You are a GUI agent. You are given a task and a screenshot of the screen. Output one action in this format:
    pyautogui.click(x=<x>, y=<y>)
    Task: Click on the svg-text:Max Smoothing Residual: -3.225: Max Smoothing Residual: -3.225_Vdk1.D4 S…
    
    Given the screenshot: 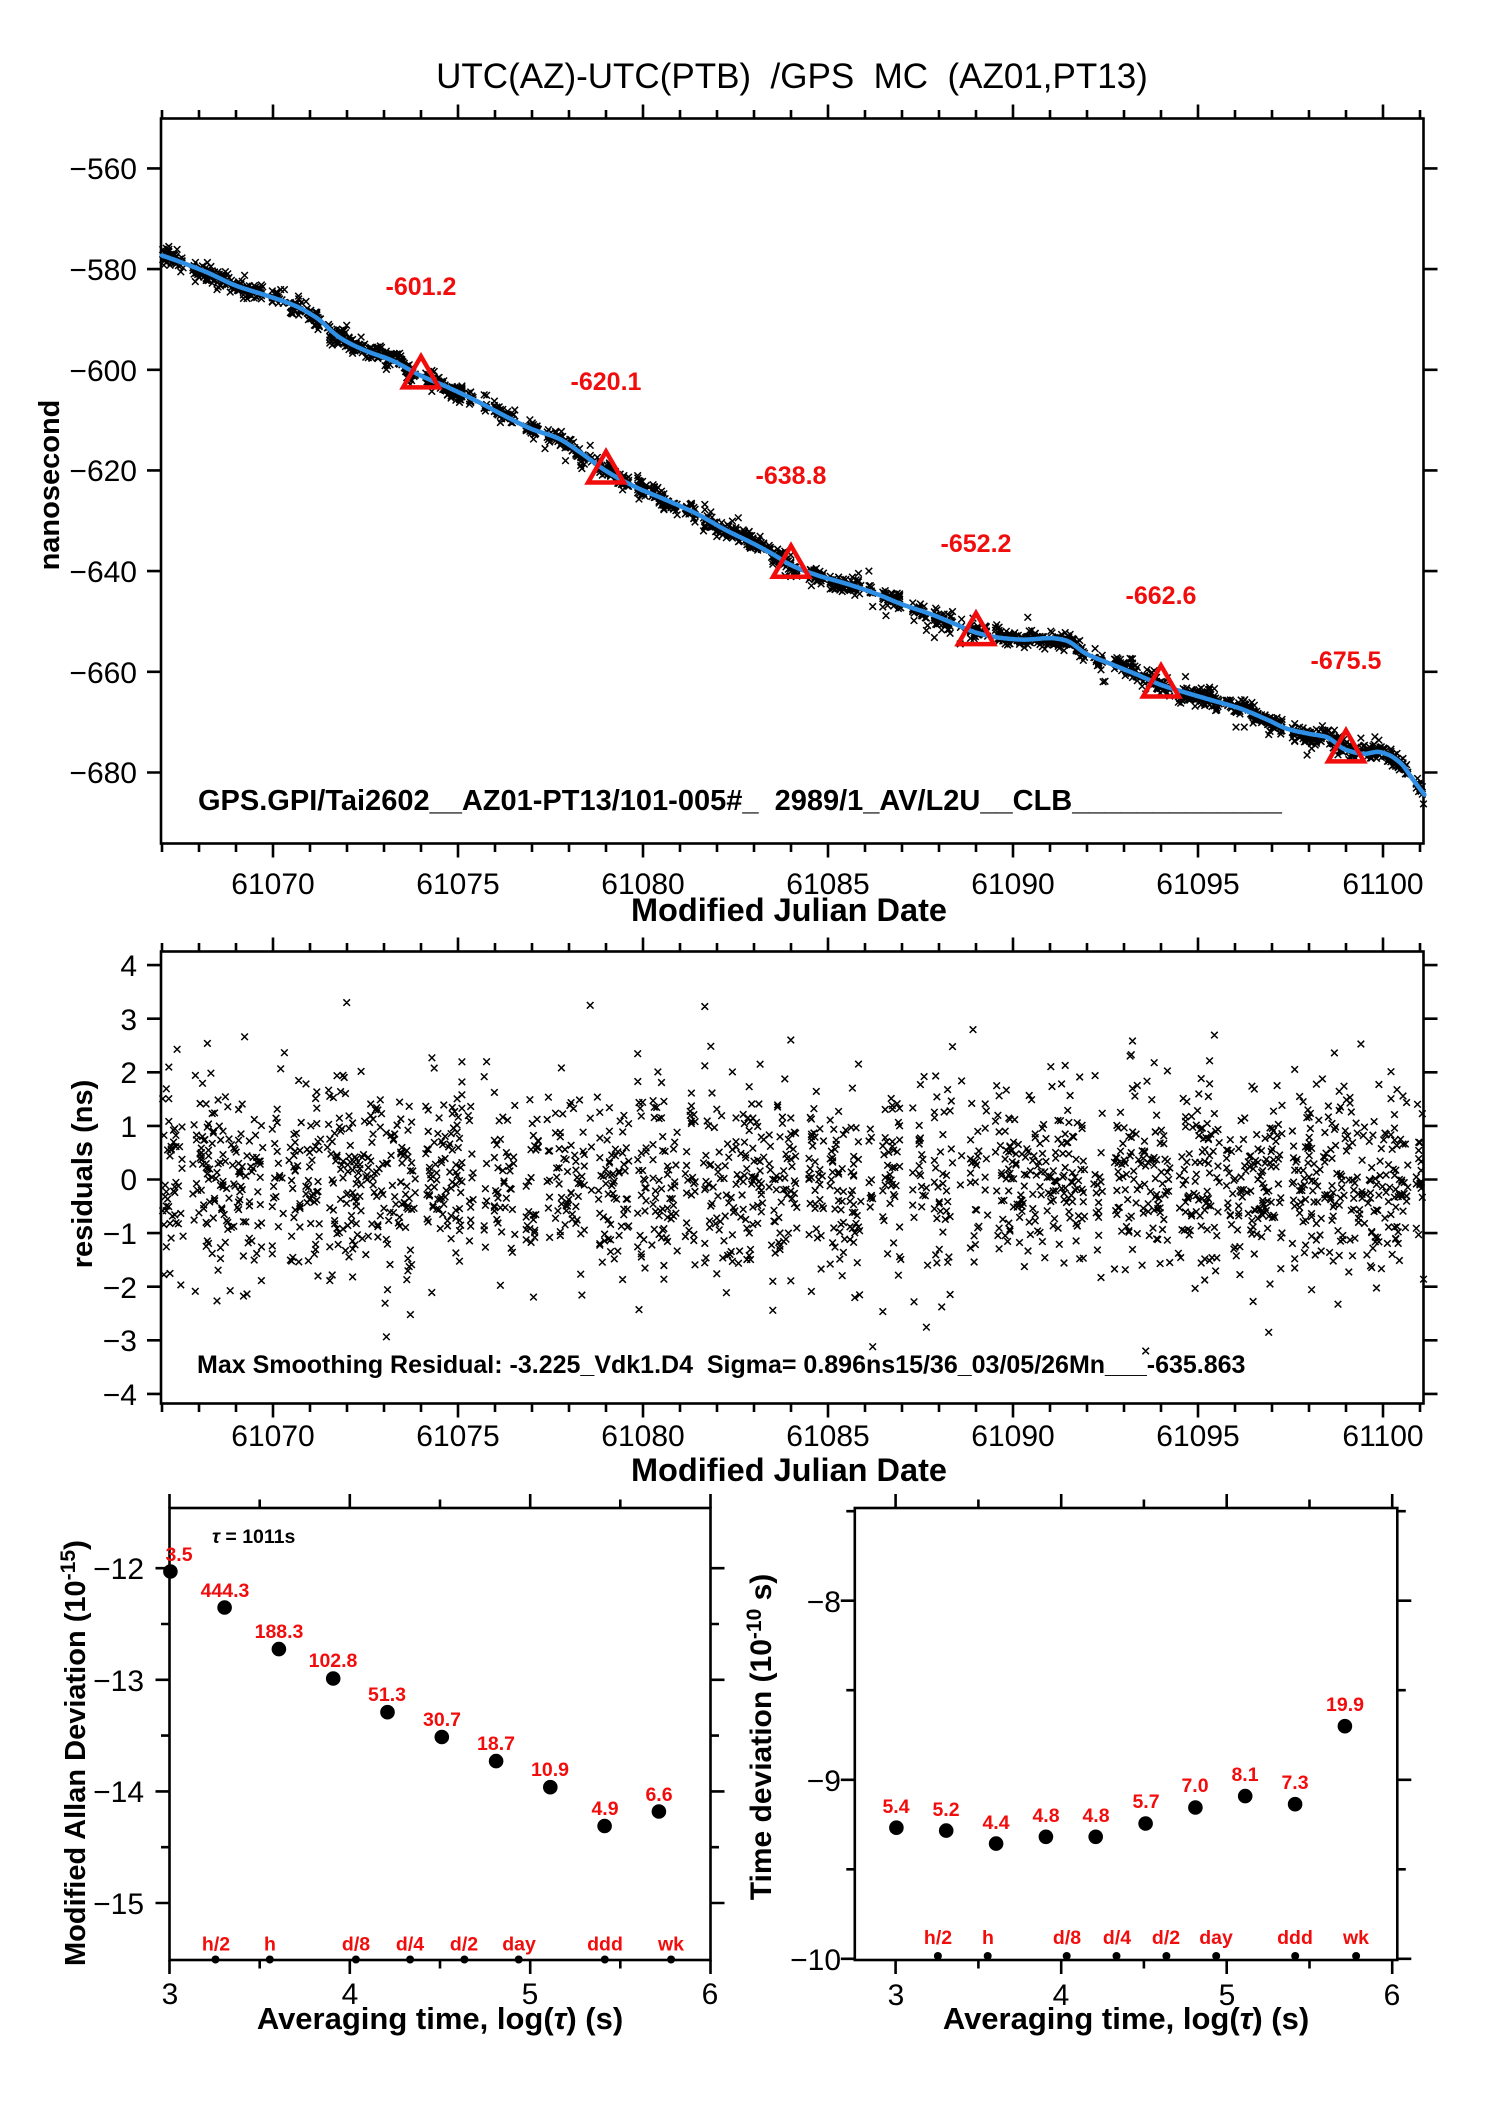 What is the action you would take?
    pyautogui.click(x=721, y=1365)
    